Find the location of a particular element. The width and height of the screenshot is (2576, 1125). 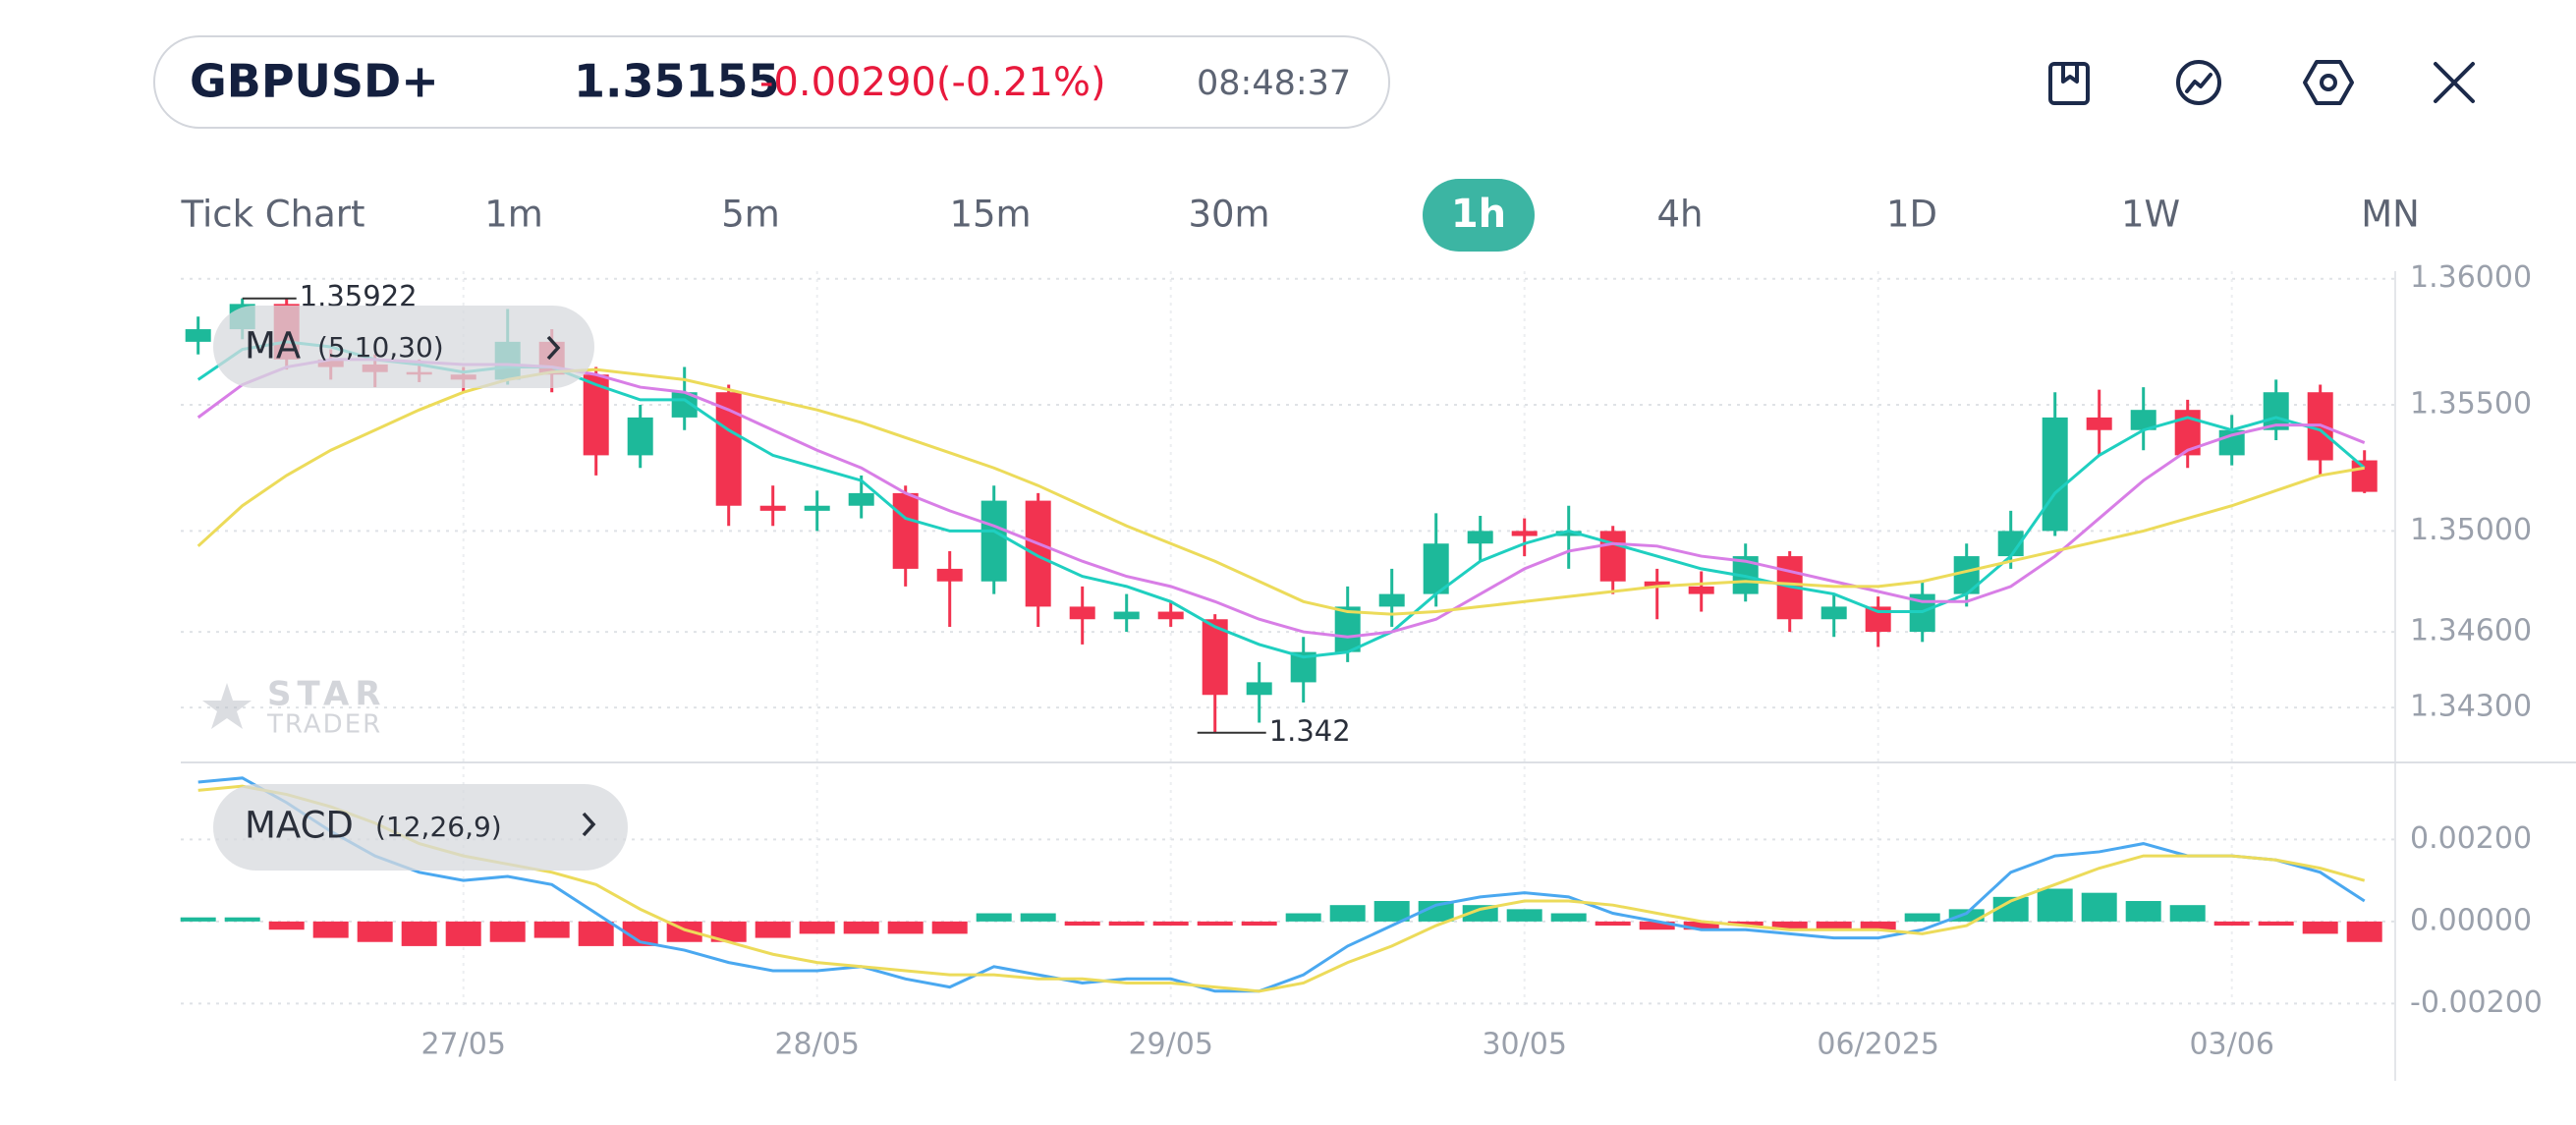

active-tab is located at coordinates (1479, 215).